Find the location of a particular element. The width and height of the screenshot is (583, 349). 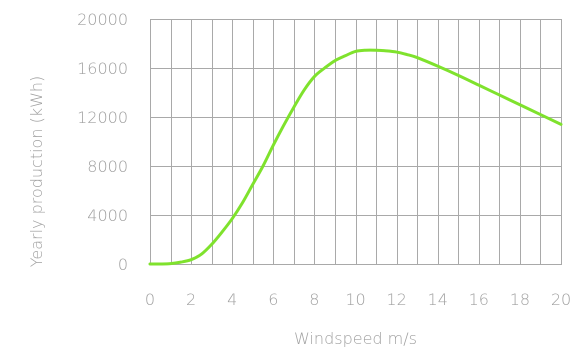

x-tick-label: 12 is located at coordinates (396, 299).